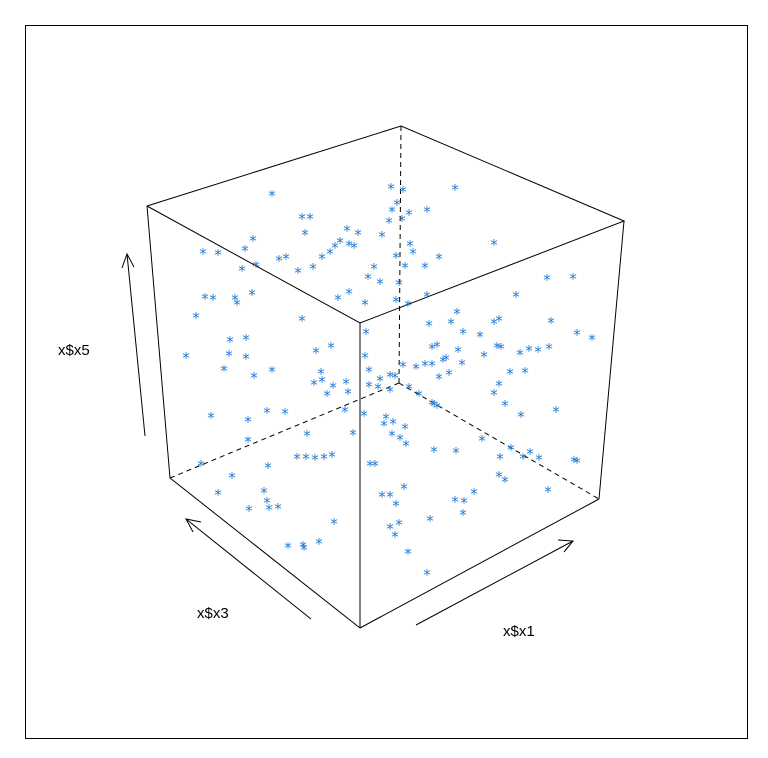  Describe the element at coordinates (369, 387) in the screenshot. I see `data-point-77: *` at that location.